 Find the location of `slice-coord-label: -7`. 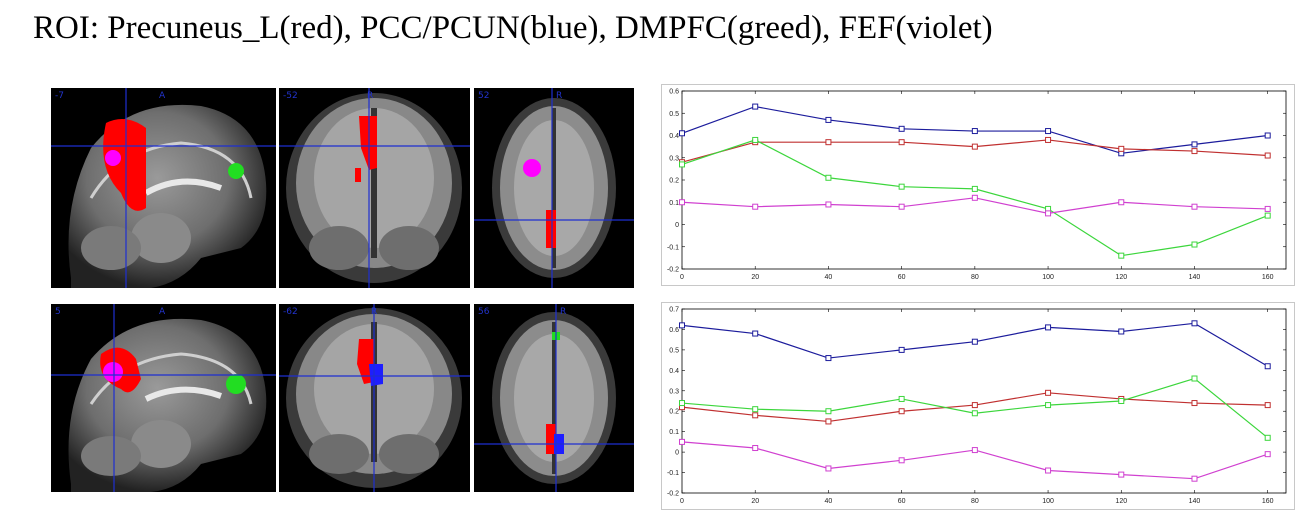

slice-coord-label: -7 is located at coordinates (59, 96).